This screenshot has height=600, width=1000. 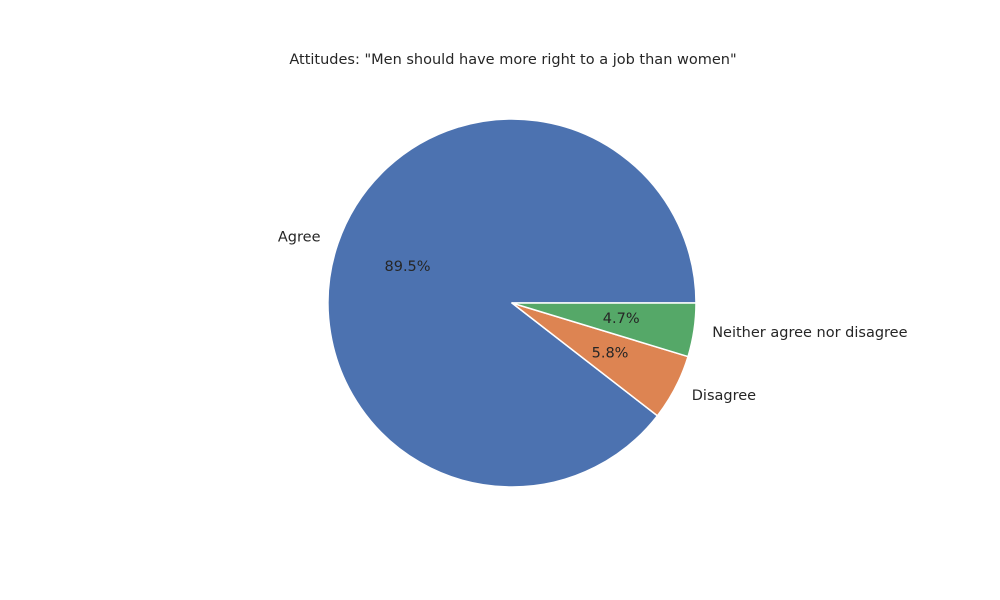 What do you see at coordinates (604, 330) in the screenshot?
I see `pie-slice-neither-agree-nor-disagree` at bounding box center [604, 330].